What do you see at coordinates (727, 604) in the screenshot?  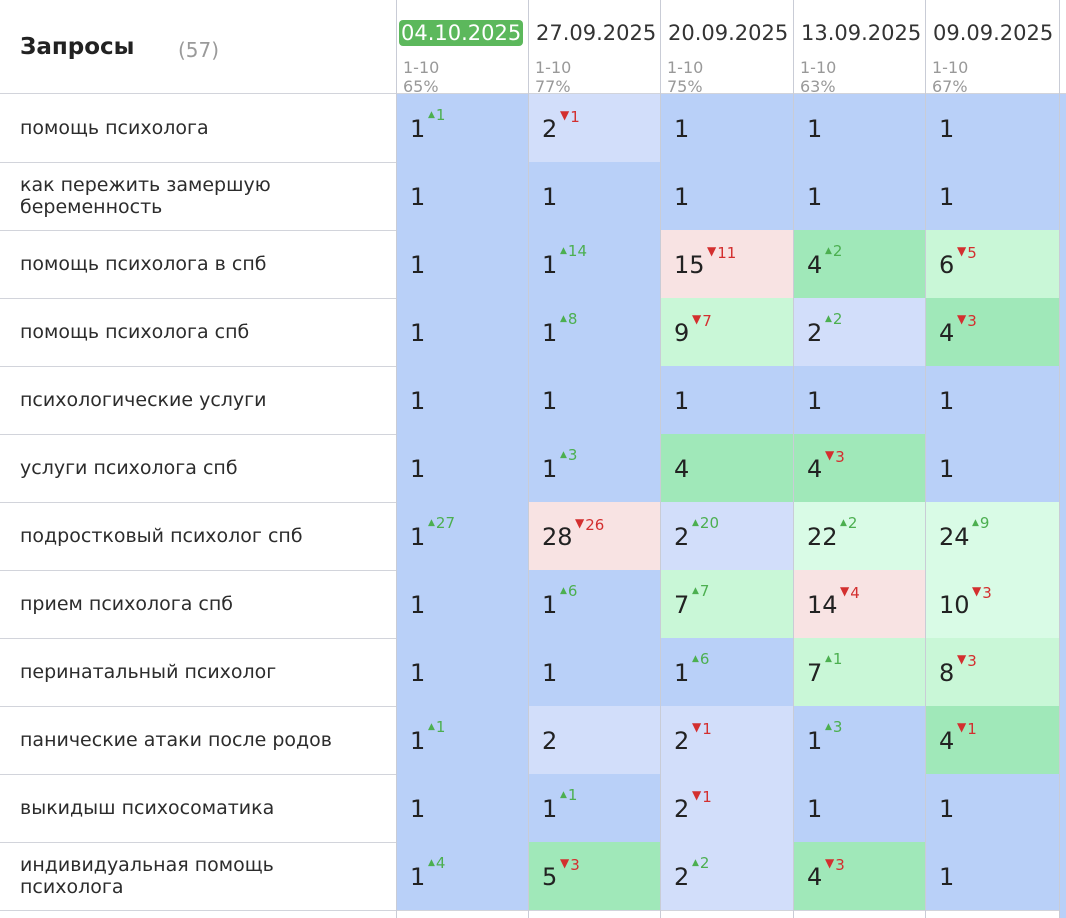 I see `position-cell: 7 ▲7` at bounding box center [727, 604].